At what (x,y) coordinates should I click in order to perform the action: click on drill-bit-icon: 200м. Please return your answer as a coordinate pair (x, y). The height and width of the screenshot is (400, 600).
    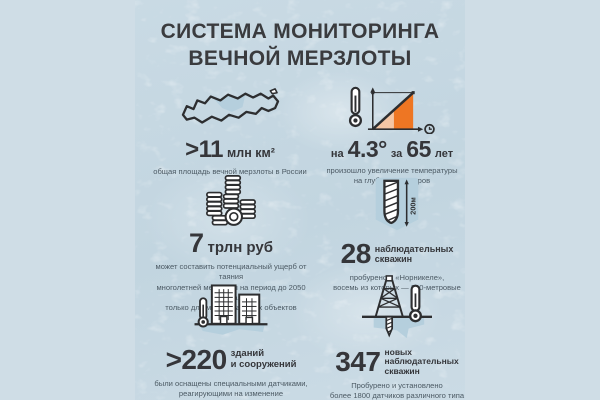
    Looking at the image, I should click on (397, 204).